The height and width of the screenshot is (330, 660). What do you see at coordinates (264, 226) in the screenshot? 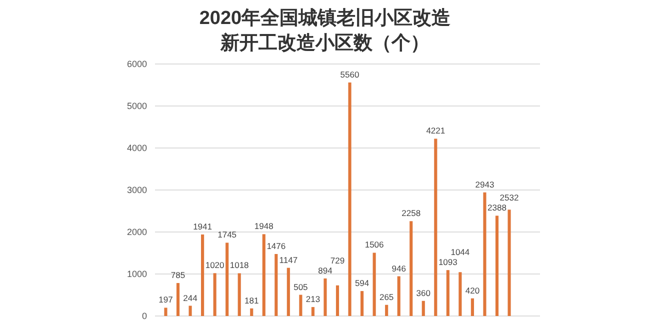
I see `data-label: 1948` at bounding box center [264, 226].